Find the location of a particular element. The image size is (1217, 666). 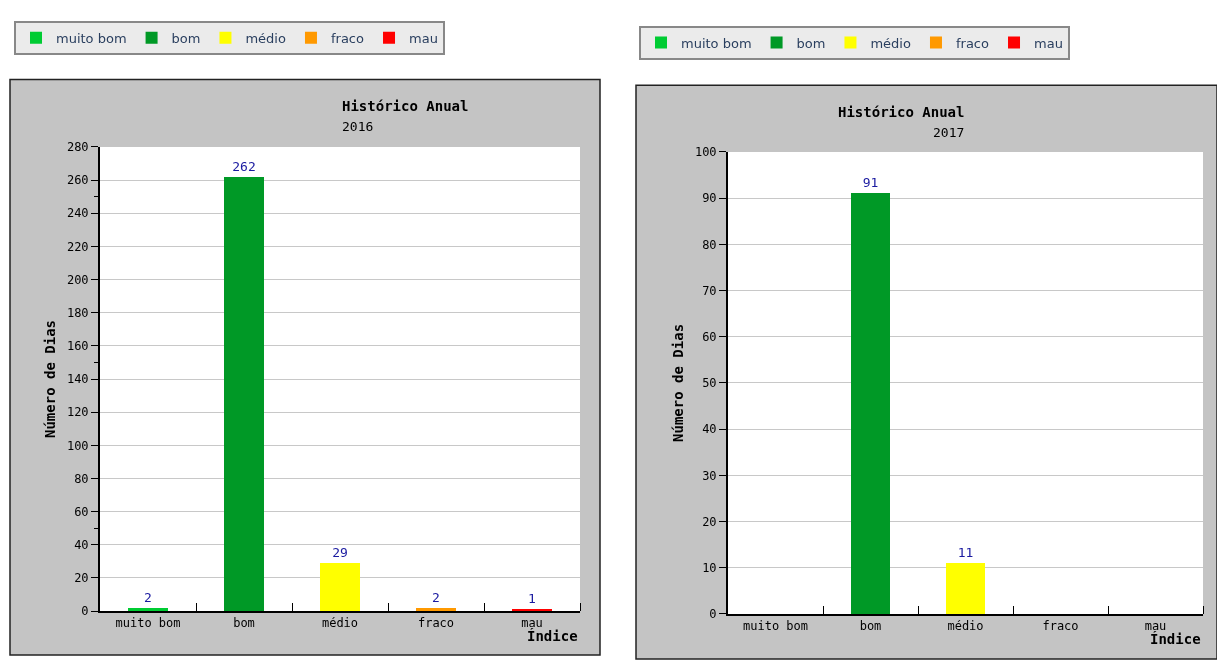

data-label: 1 is located at coordinates (532, 599).